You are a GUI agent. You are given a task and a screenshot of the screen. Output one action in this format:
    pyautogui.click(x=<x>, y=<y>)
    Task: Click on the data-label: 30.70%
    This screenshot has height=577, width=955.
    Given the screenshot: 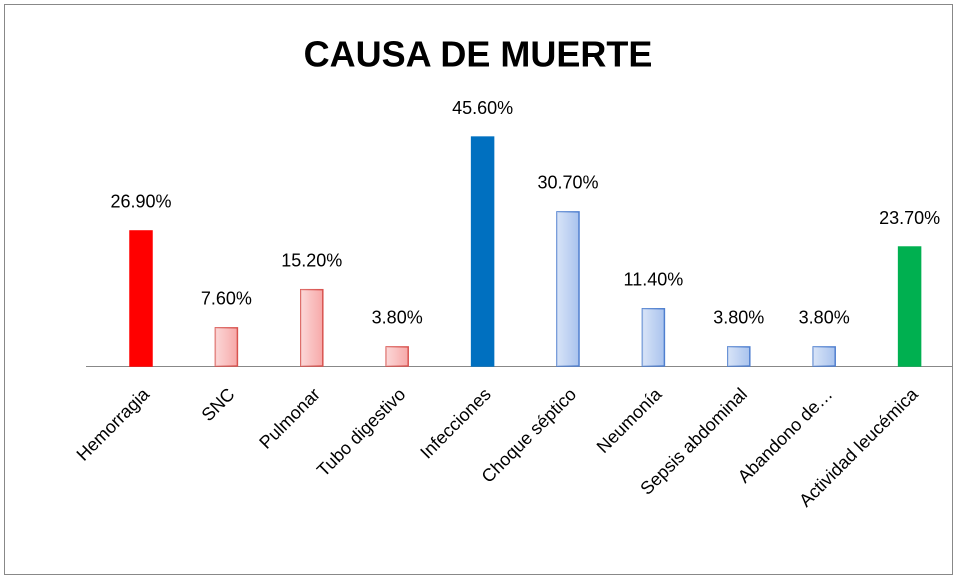 What is the action you would take?
    pyautogui.click(x=567, y=183)
    